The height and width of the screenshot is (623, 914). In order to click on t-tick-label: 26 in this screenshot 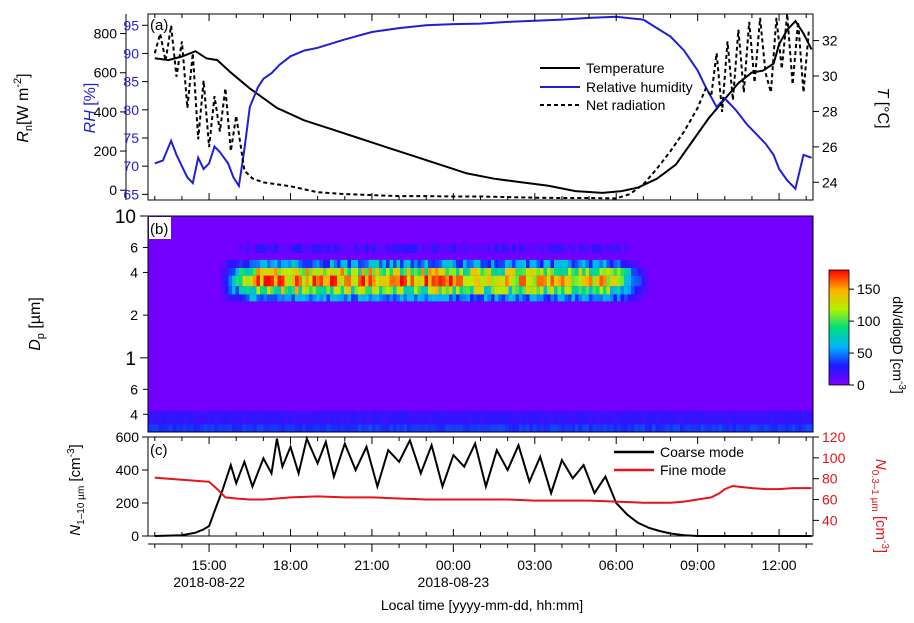, I will do `click(830, 147)`.